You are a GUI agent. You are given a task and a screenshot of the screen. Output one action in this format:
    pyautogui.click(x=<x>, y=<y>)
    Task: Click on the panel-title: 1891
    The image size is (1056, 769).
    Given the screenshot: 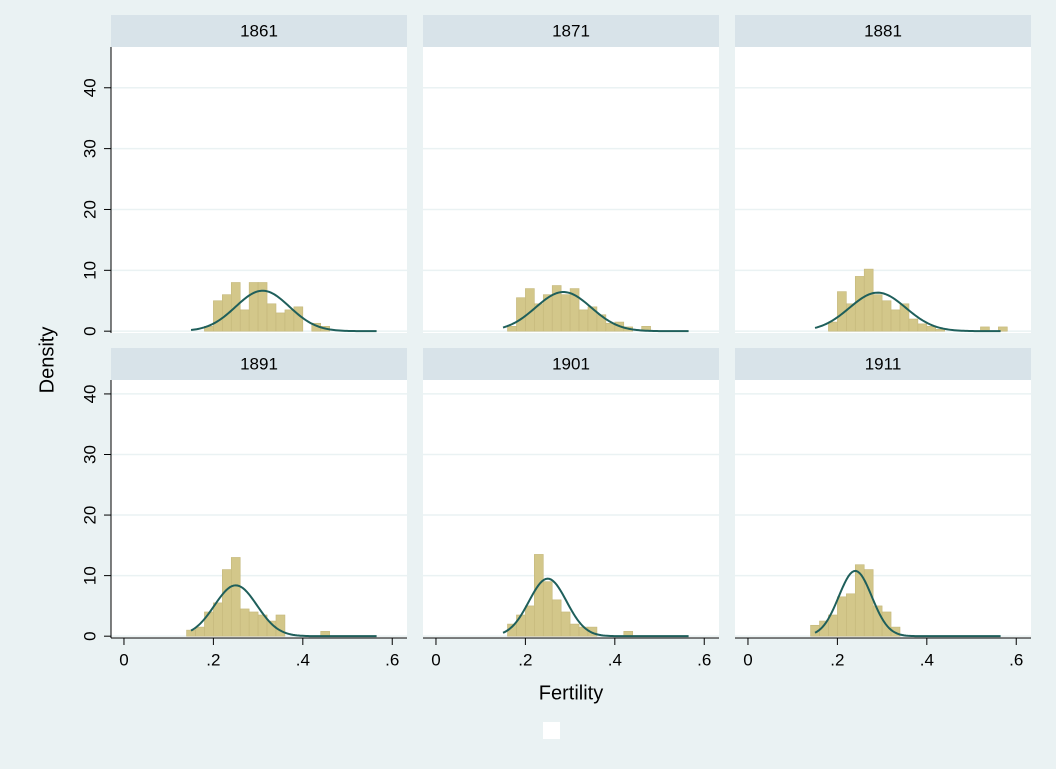 What is the action you would take?
    pyautogui.click(x=259, y=363)
    